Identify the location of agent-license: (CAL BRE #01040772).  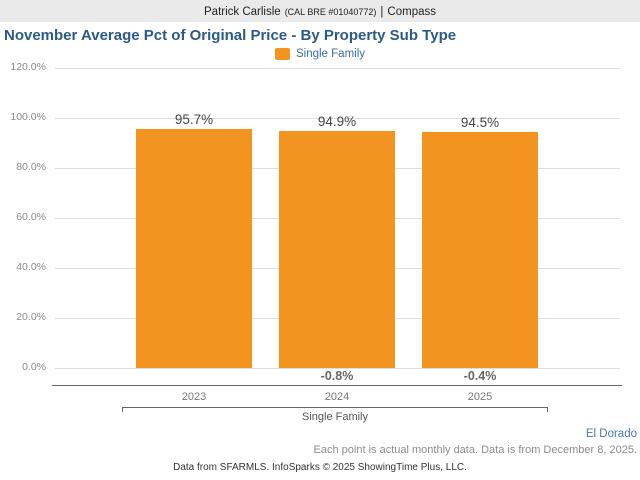
(330, 12).